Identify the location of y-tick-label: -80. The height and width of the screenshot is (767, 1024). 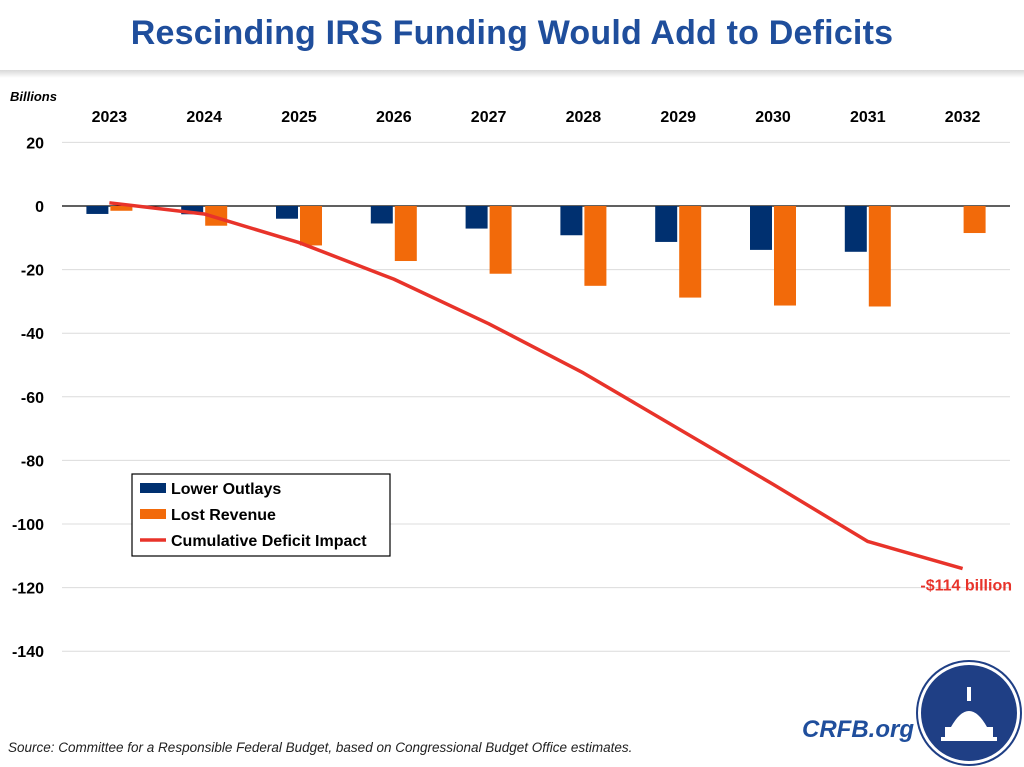
(32, 461).